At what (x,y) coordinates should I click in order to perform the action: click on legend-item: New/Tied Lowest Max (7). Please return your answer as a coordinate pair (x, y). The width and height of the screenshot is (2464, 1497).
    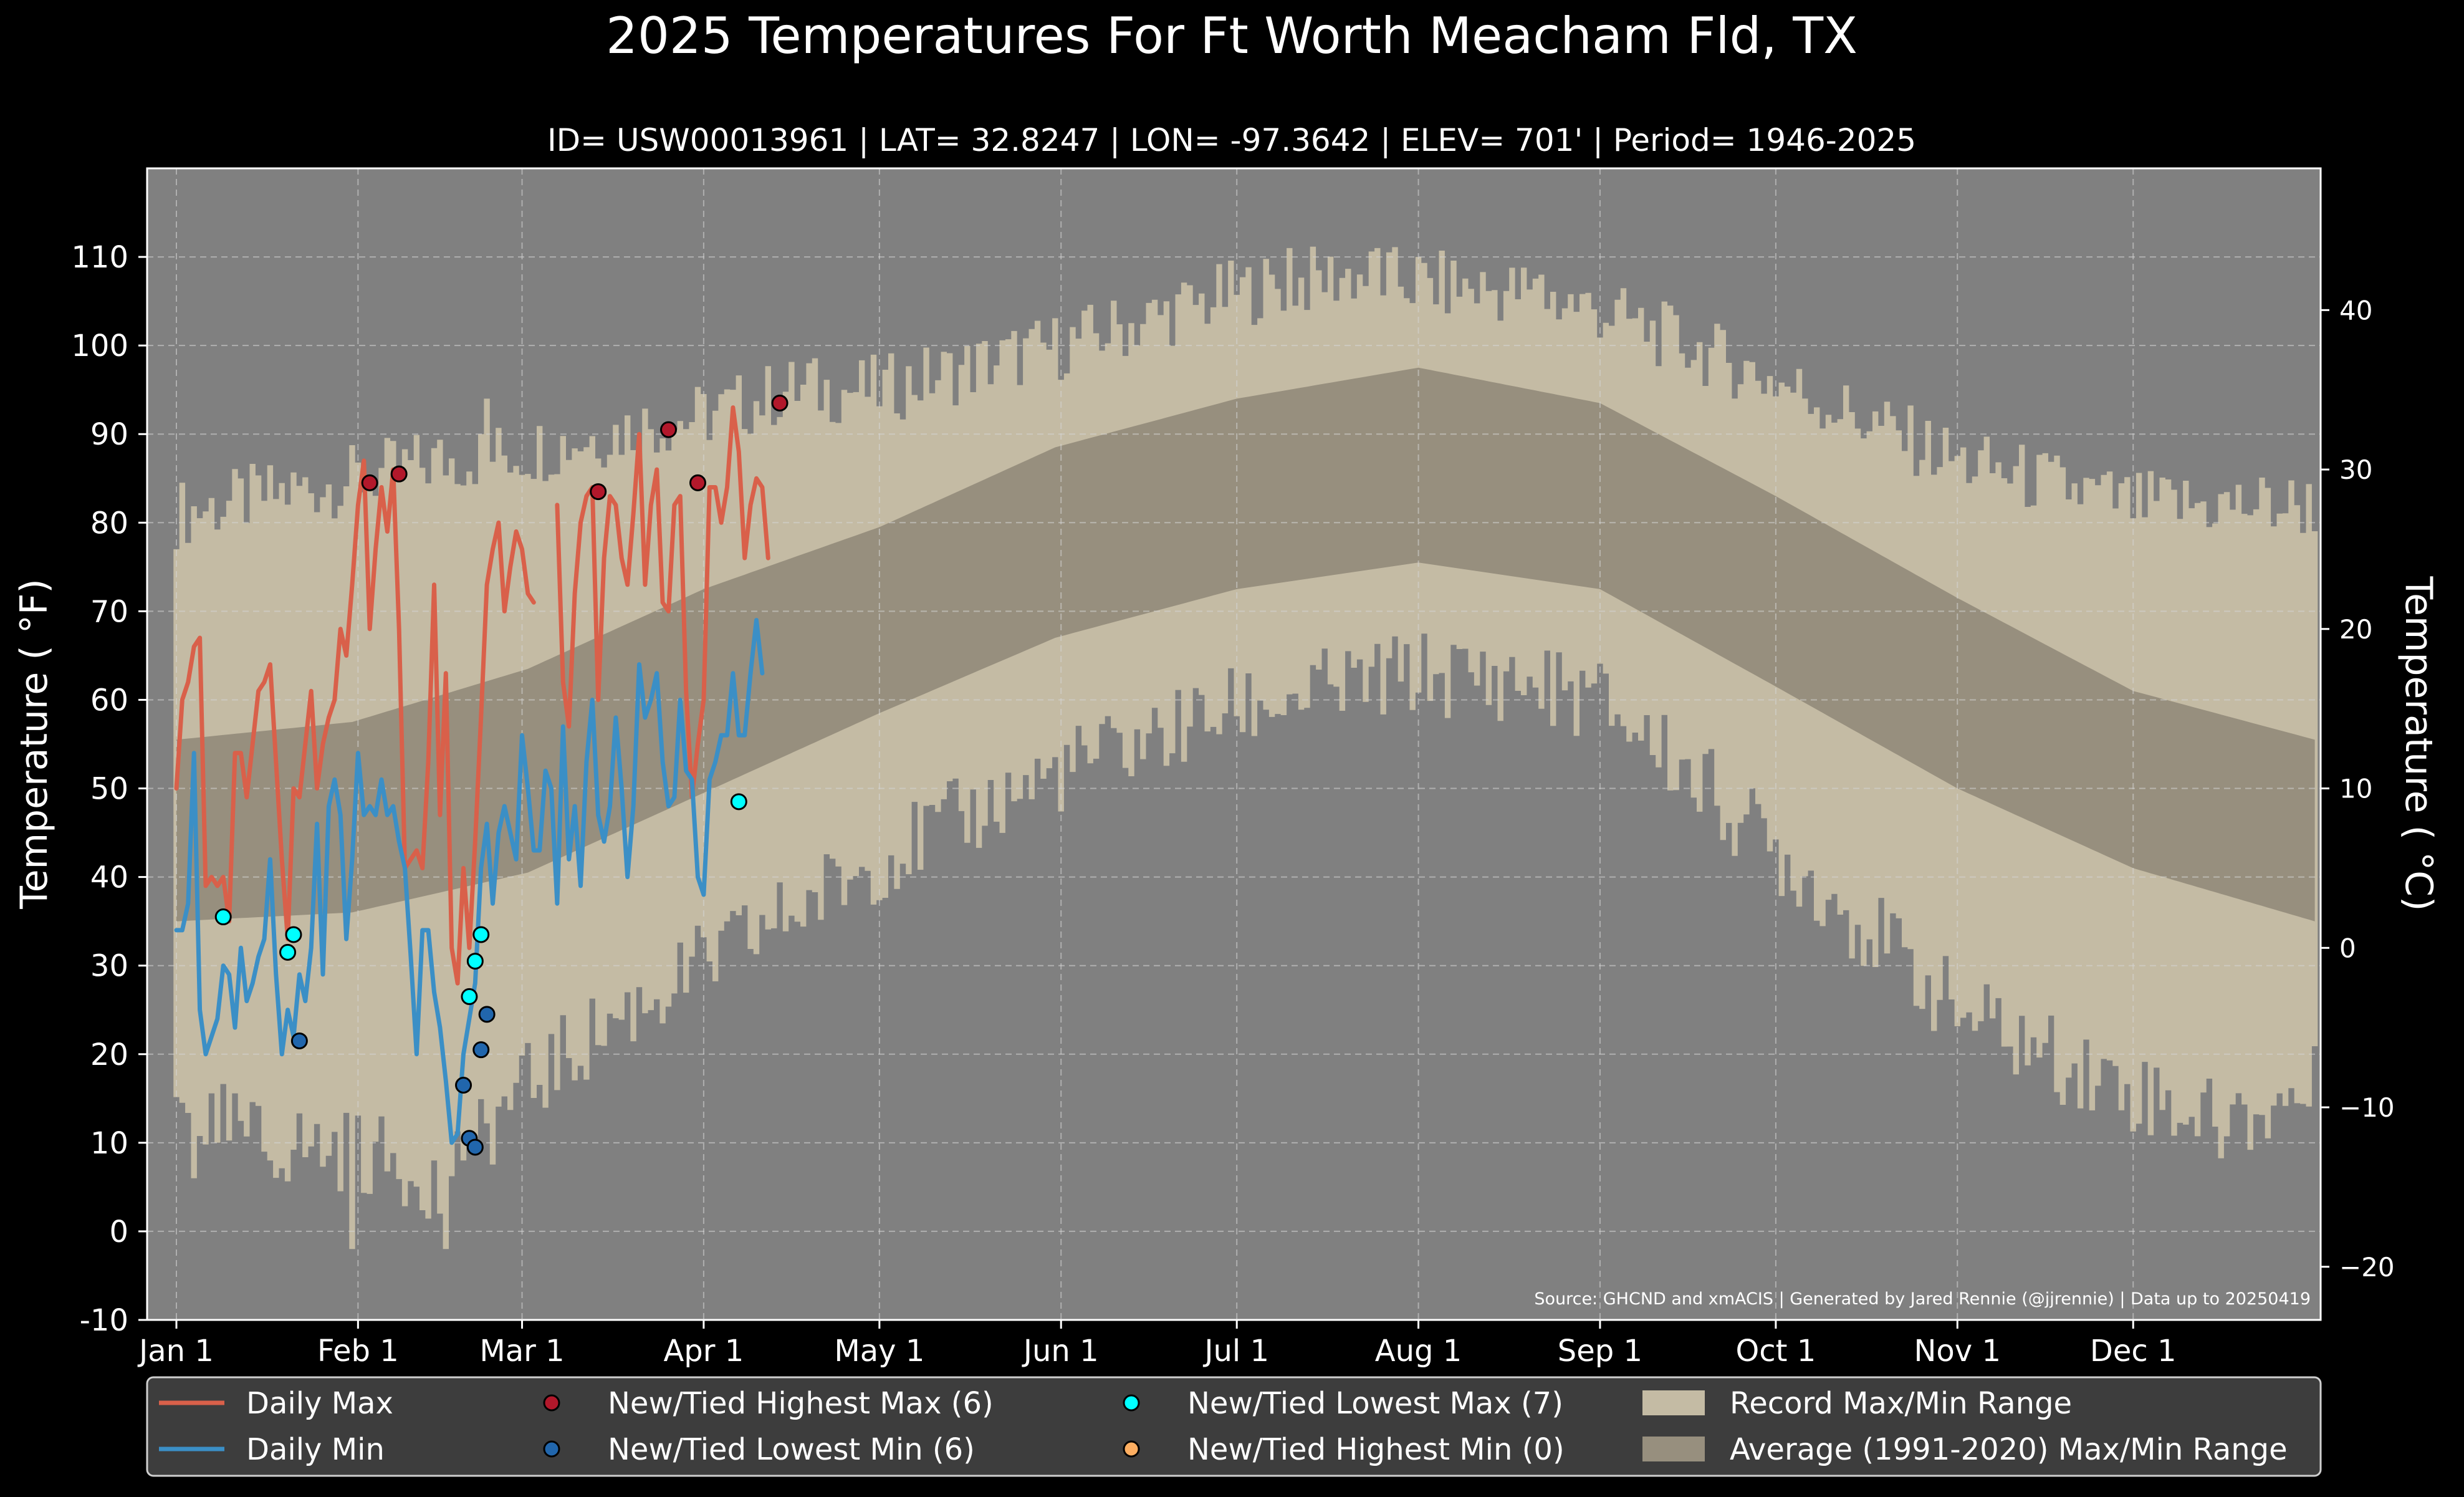
    Looking at the image, I should click on (1343, 1403).